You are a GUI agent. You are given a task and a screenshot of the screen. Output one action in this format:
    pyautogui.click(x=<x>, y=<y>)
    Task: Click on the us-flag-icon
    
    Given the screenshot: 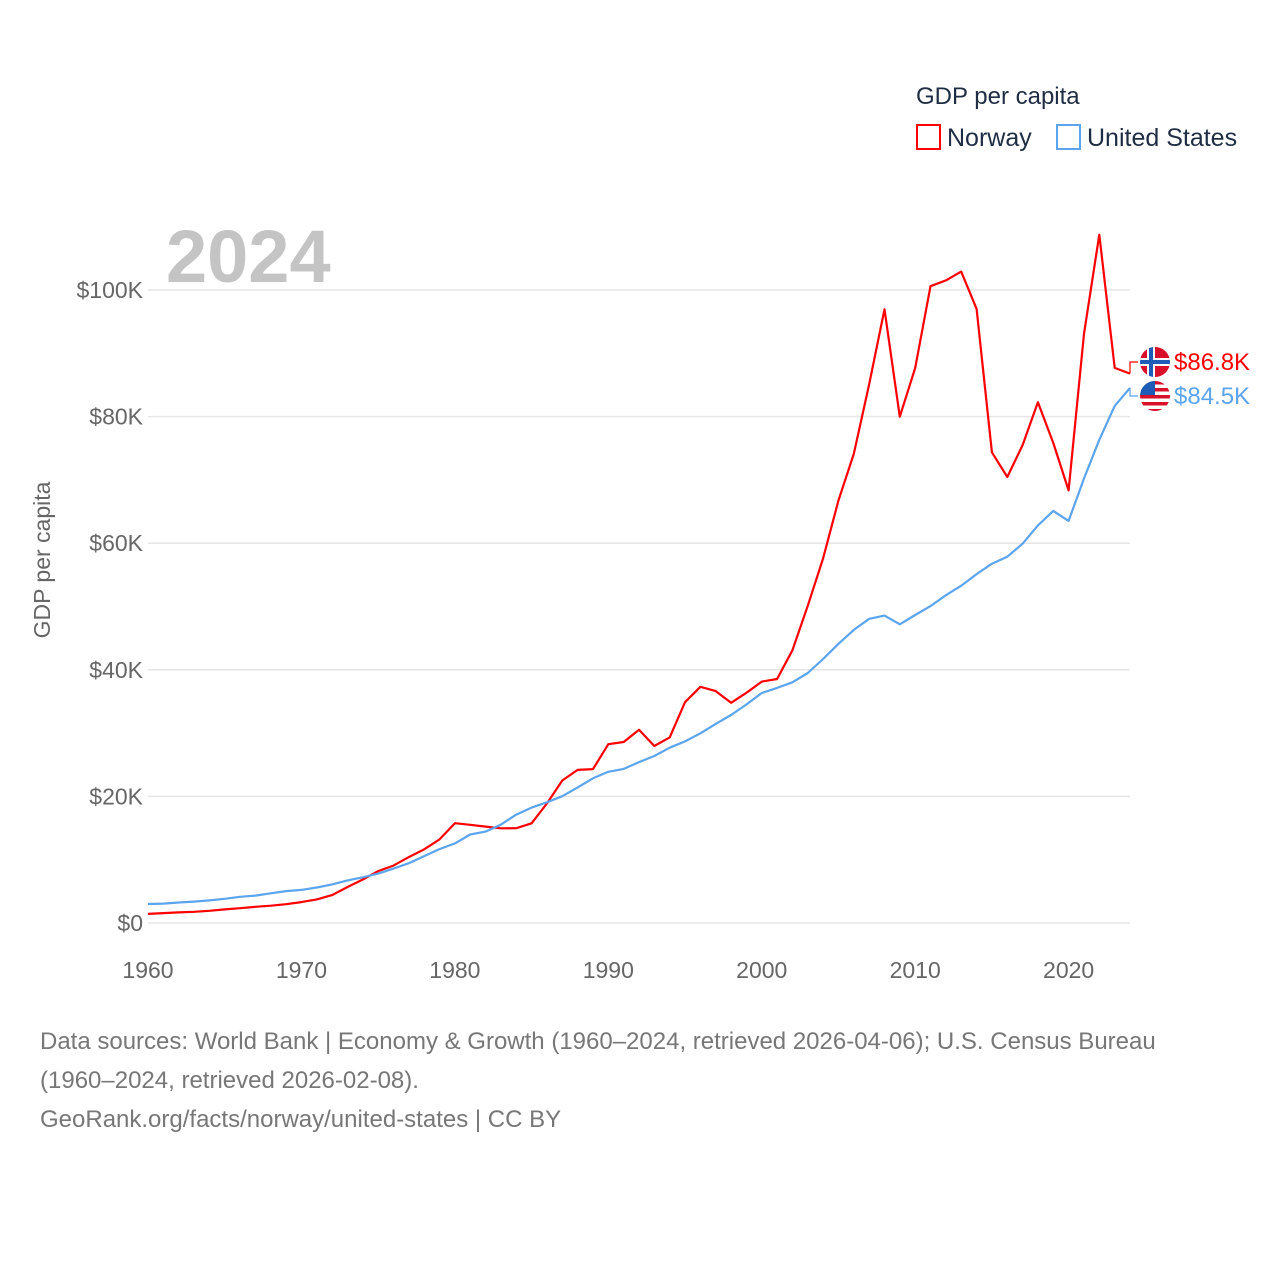 What is the action you would take?
    pyautogui.click(x=1155, y=396)
    